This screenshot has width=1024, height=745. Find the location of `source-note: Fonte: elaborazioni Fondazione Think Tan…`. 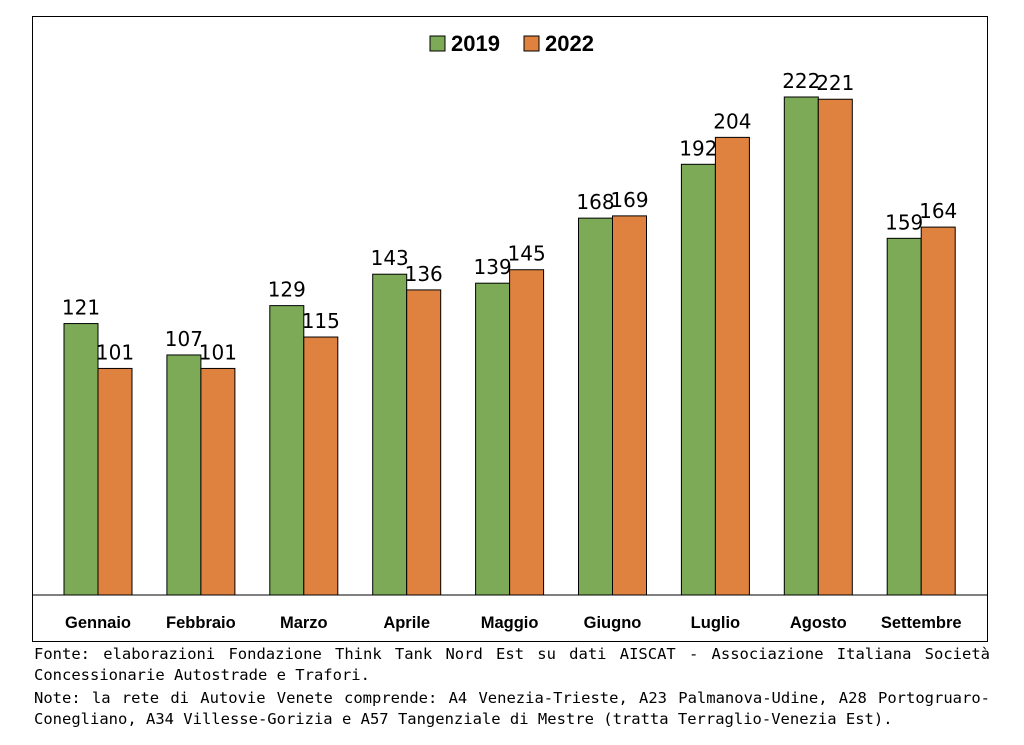

source-note: Fonte: elaborazioni Fondazione Think Tan… is located at coordinates (512, 664).